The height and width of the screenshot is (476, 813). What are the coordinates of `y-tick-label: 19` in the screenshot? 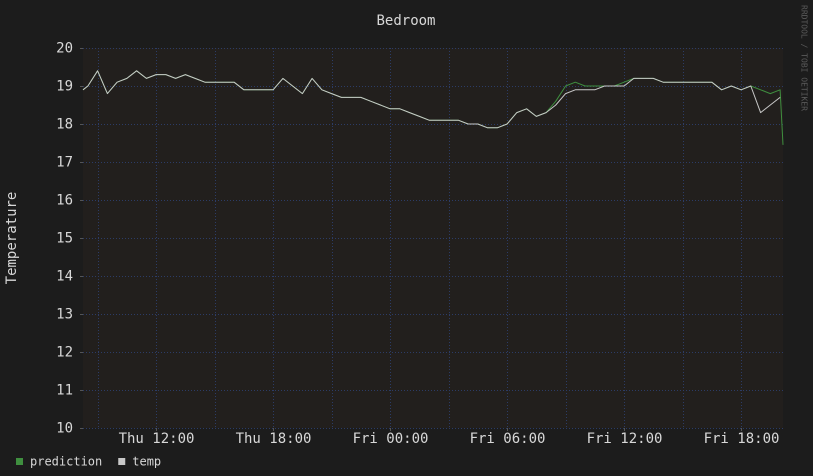 It's located at (64, 87).